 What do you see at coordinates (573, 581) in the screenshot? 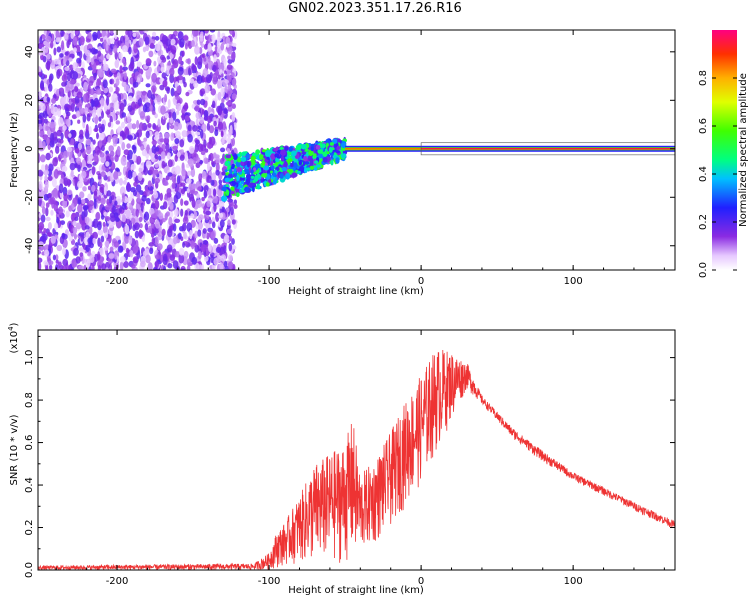
I see `x-tick-label: 100` at bounding box center [573, 581].